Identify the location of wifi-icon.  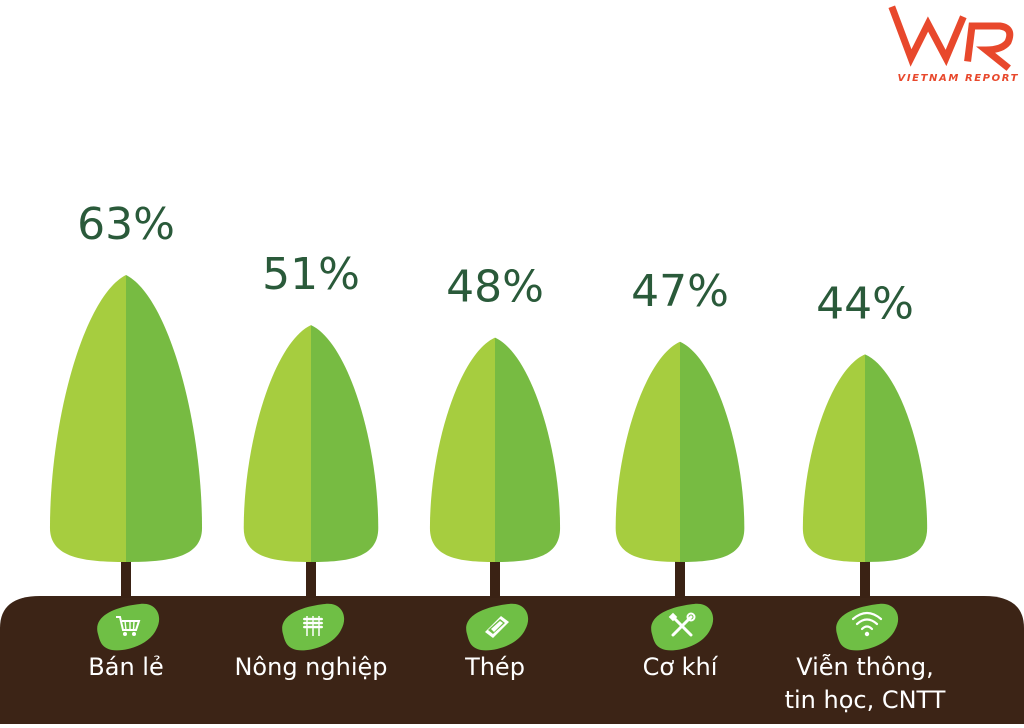
(867, 624).